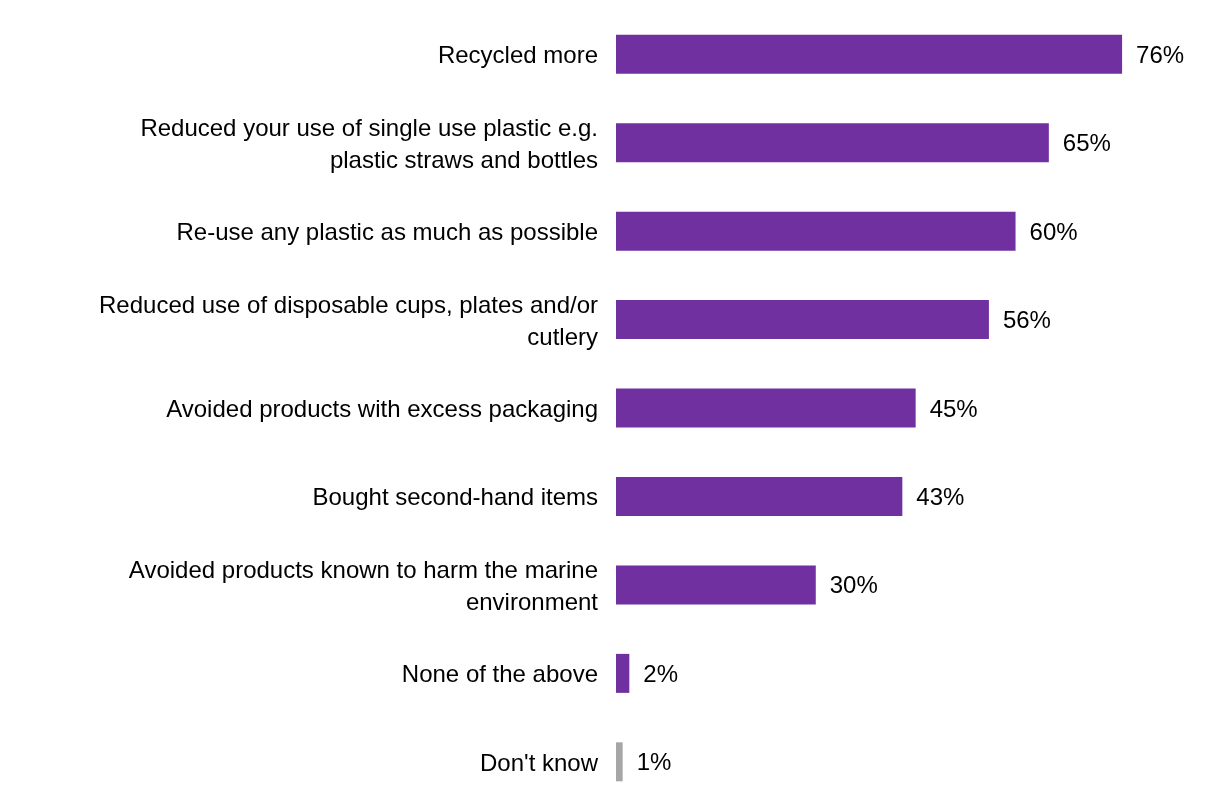 This screenshot has width=1208, height=807. Describe the element at coordinates (1086, 143) in the screenshot. I see `data-label: 65%` at that location.